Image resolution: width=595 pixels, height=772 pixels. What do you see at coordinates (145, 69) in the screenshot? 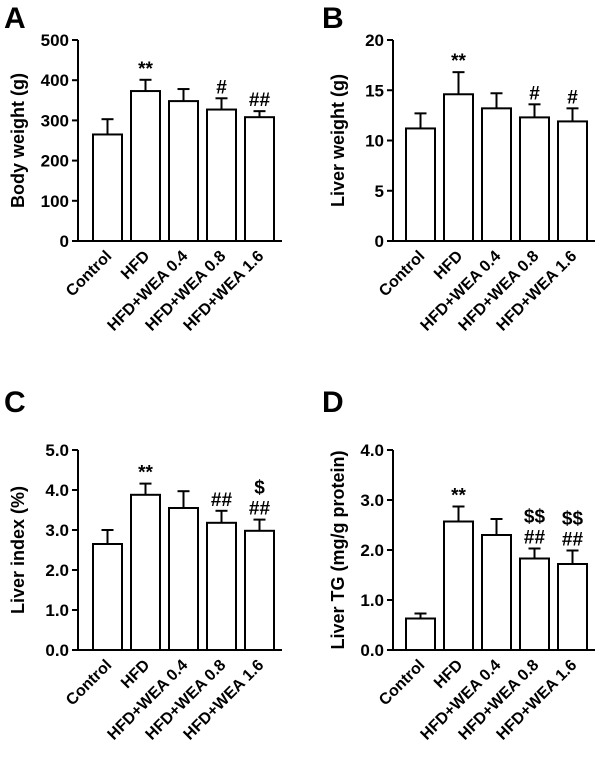
I see `panel-a-significance-mark: **` at bounding box center [145, 69].